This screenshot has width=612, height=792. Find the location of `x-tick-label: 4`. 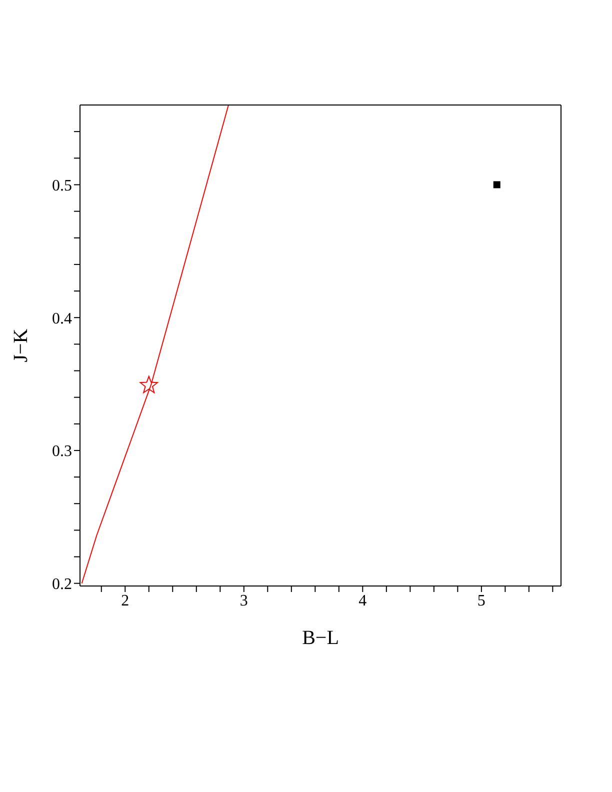

x-tick-label: 4 is located at coordinates (362, 601).